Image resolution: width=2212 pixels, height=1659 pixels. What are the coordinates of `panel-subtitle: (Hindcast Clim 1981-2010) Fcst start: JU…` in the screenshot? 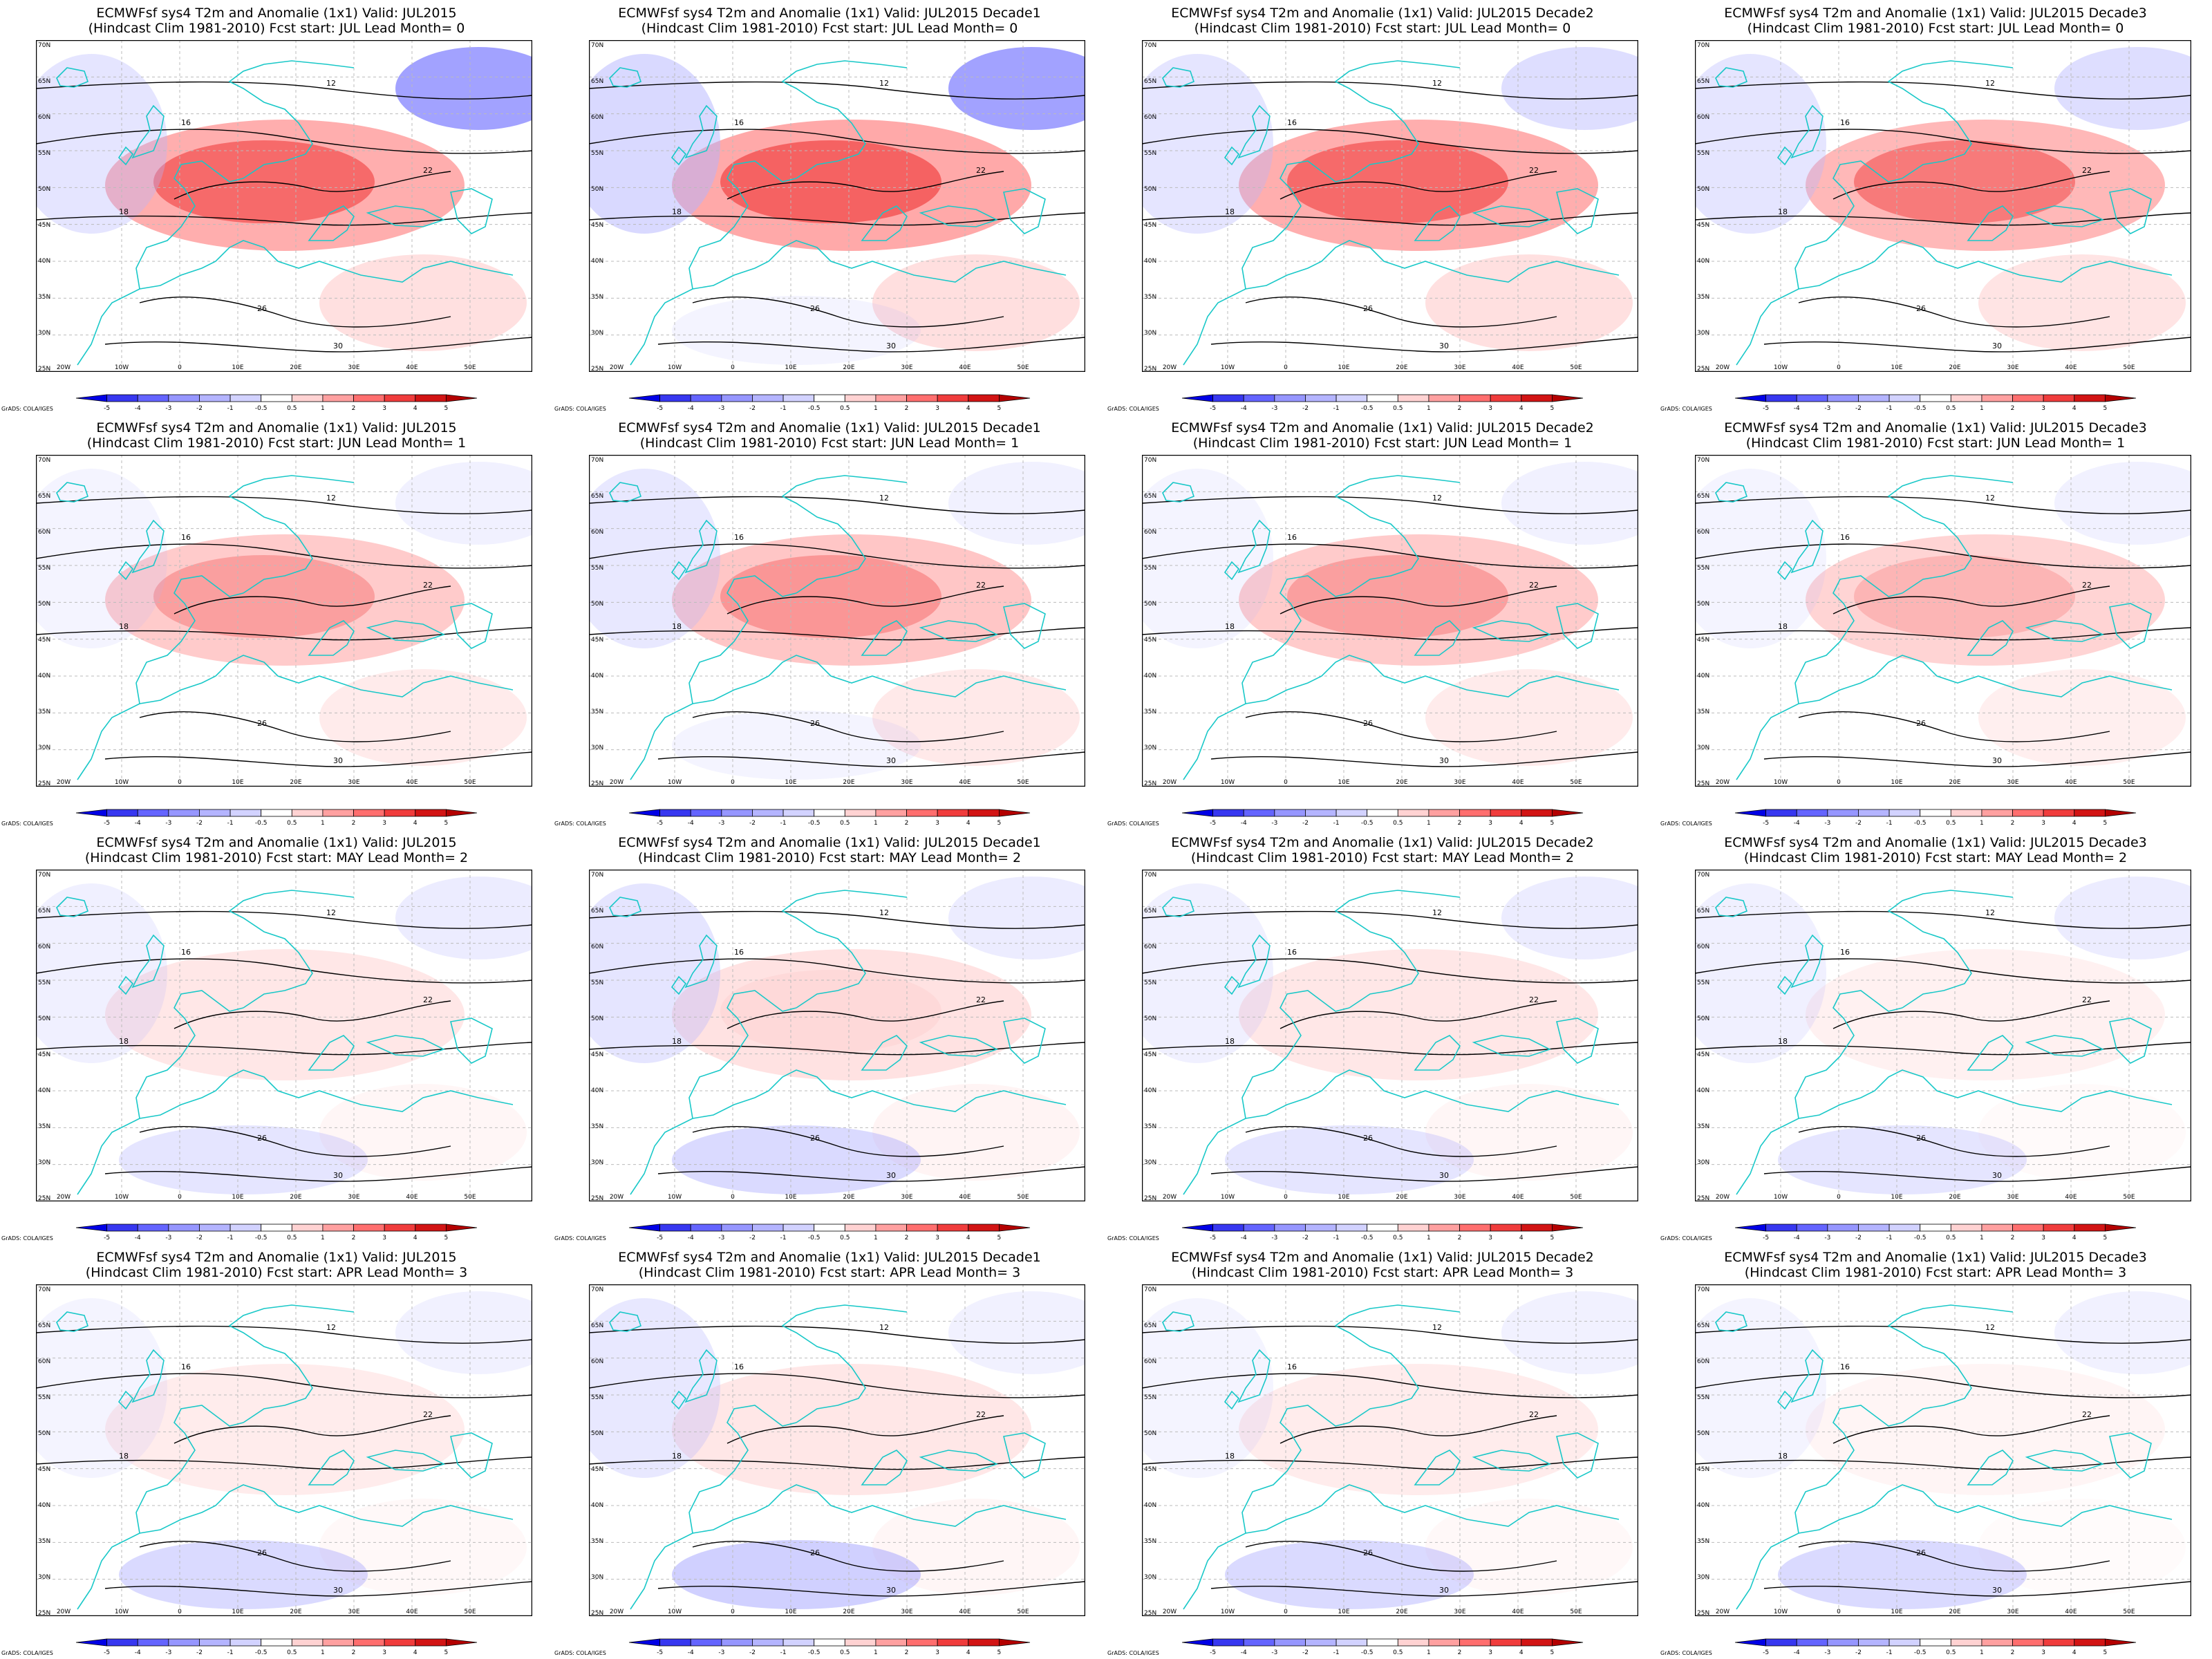 It's located at (829, 443).